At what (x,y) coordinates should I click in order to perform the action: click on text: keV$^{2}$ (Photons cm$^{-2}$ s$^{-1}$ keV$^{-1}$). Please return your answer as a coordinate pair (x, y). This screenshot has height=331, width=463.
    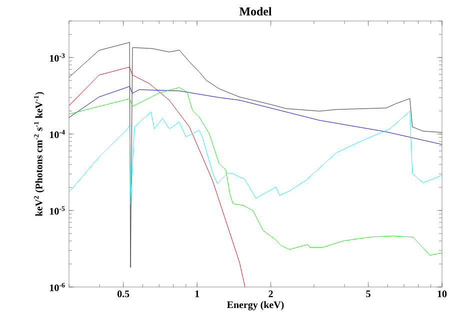
    Looking at the image, I should click on (39, 154).